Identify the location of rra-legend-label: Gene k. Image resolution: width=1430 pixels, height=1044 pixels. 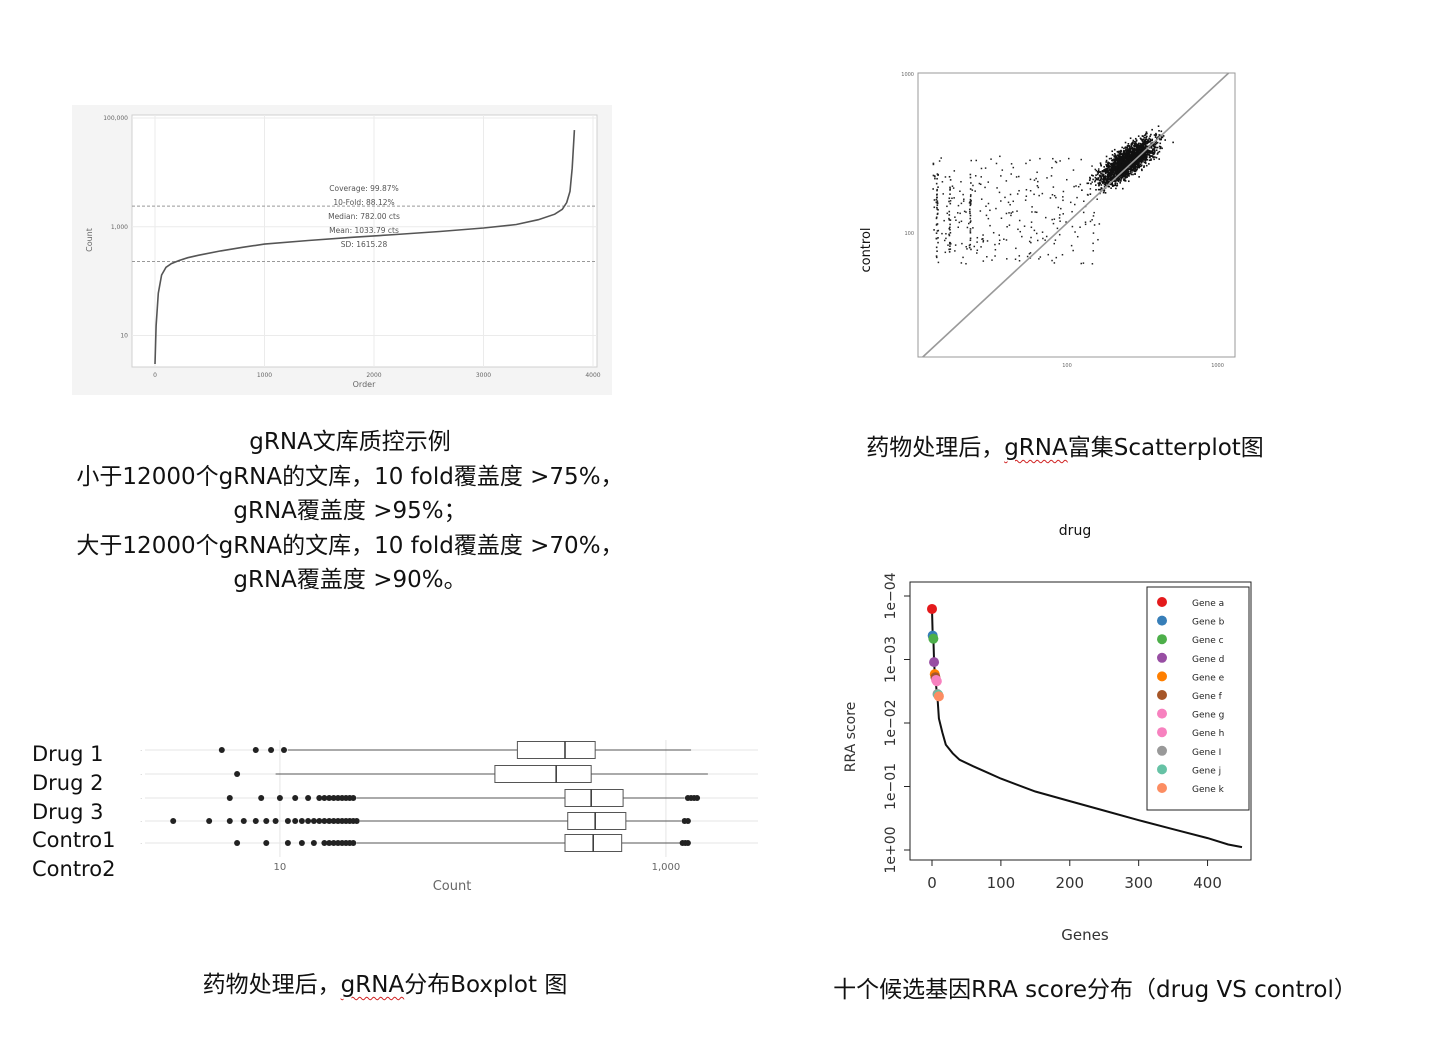
(1208, 790).